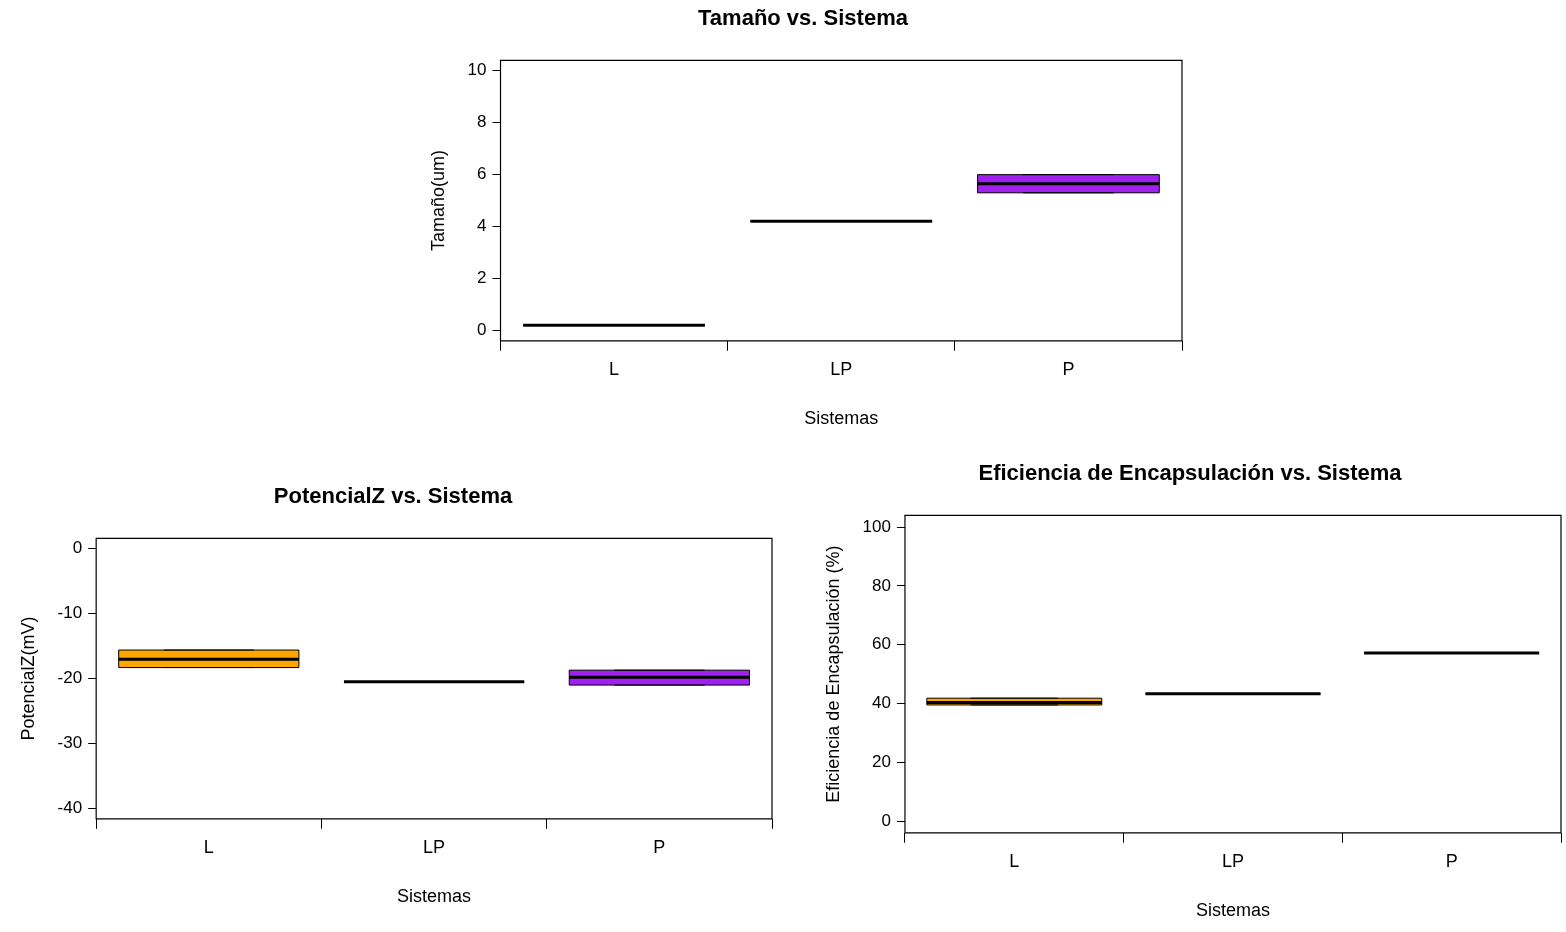 The width and height of the screenshot is (1566, 932). What do you see at coordinates (482, 226) in the screenshot?
I see `y-tick-label: 4` at bounding box center [482, 226].